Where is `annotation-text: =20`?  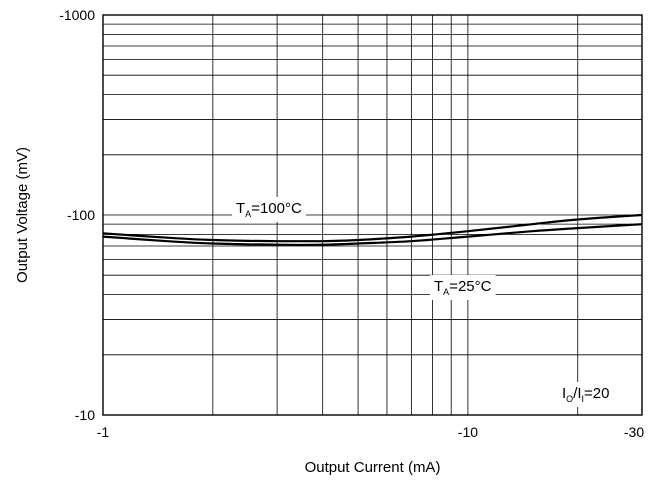 annotation-text: =20 is located at coordinates (596, 393).